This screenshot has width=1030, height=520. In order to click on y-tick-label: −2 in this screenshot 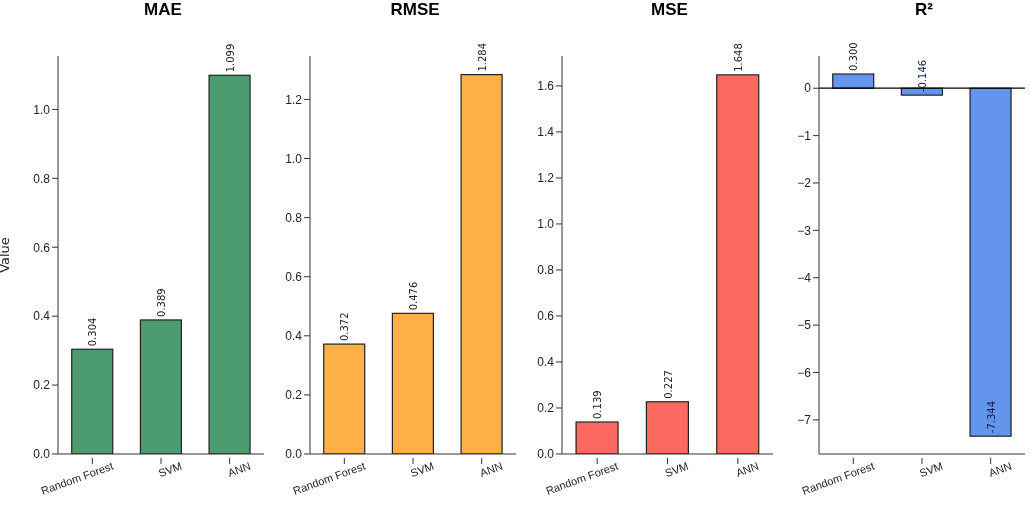, I will do `click(804, 183)`.